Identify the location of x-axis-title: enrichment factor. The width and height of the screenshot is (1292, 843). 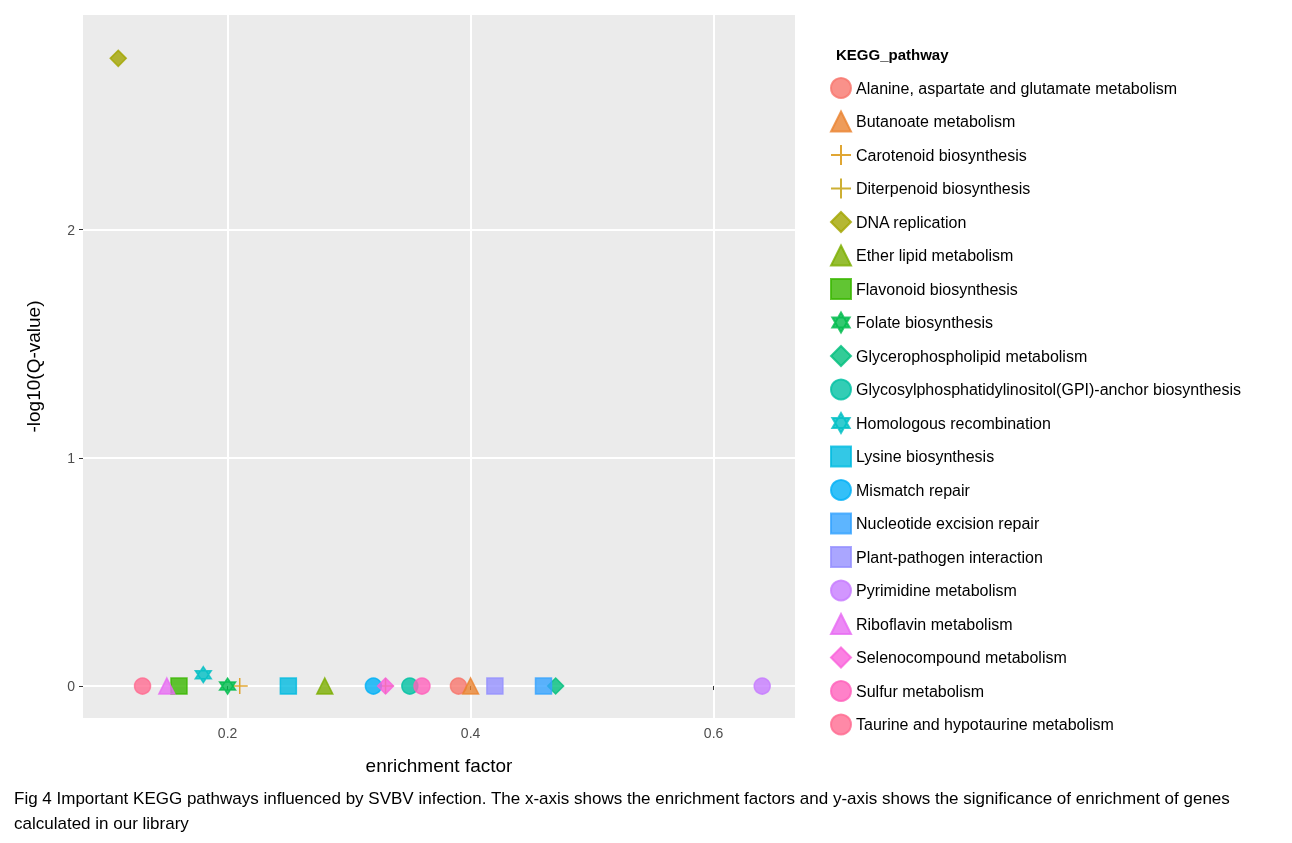
(439, 765).